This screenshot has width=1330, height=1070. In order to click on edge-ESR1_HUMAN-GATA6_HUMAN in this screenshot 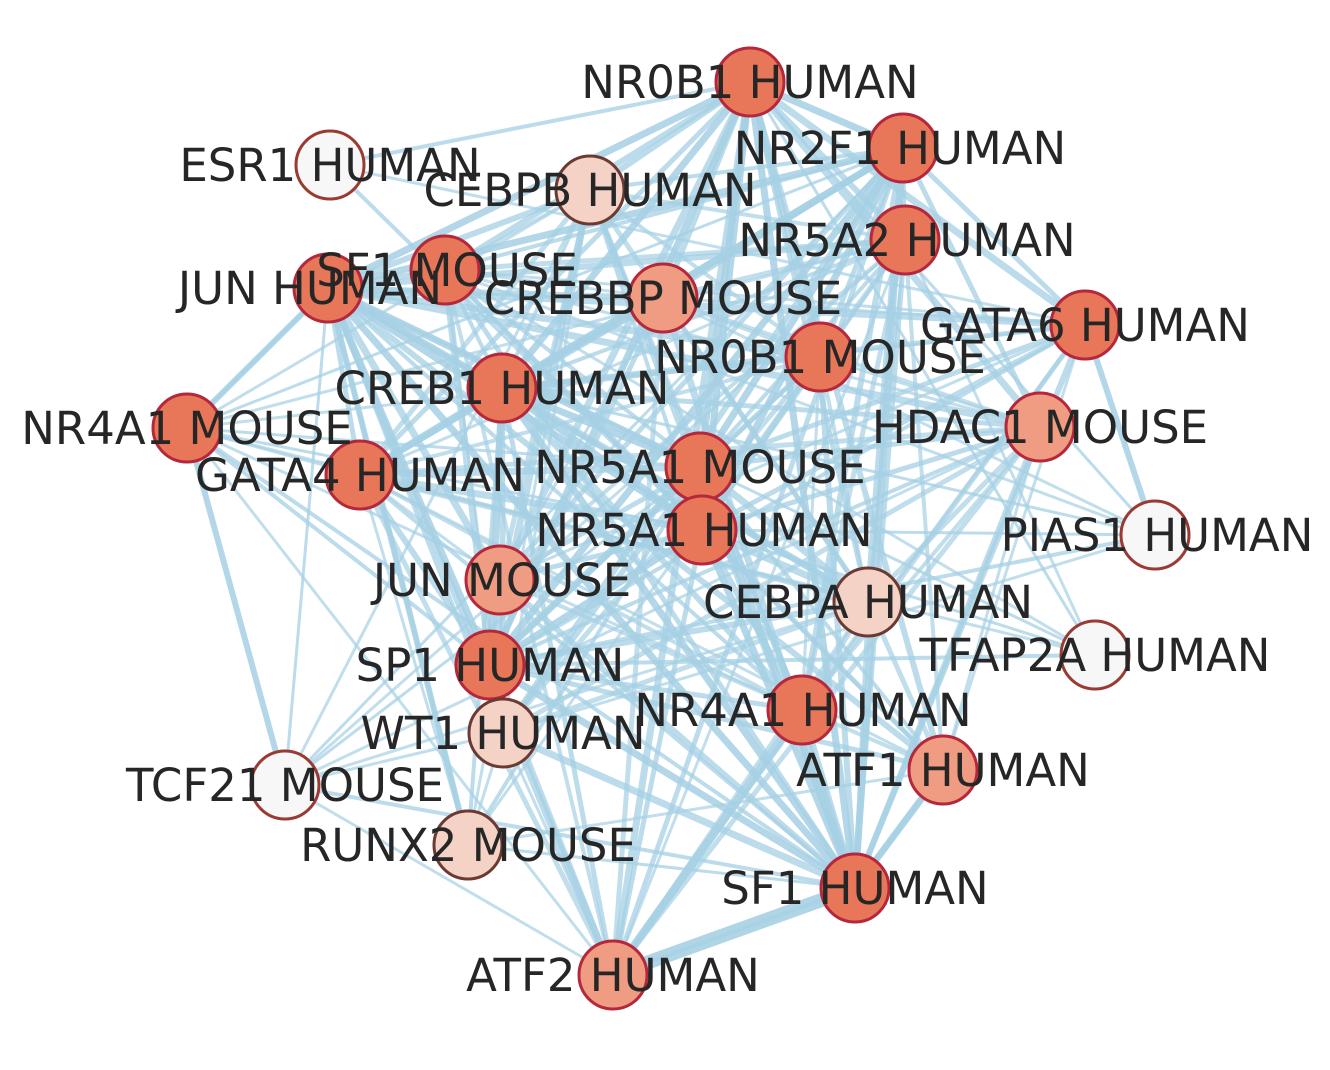, I will do `click(707, 245)`.